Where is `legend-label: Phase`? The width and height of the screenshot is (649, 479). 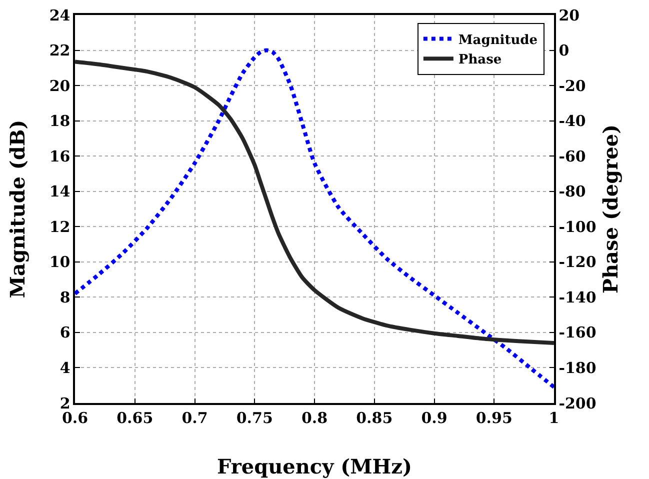 legend-label: Phase is located at coordinates (480, 60).